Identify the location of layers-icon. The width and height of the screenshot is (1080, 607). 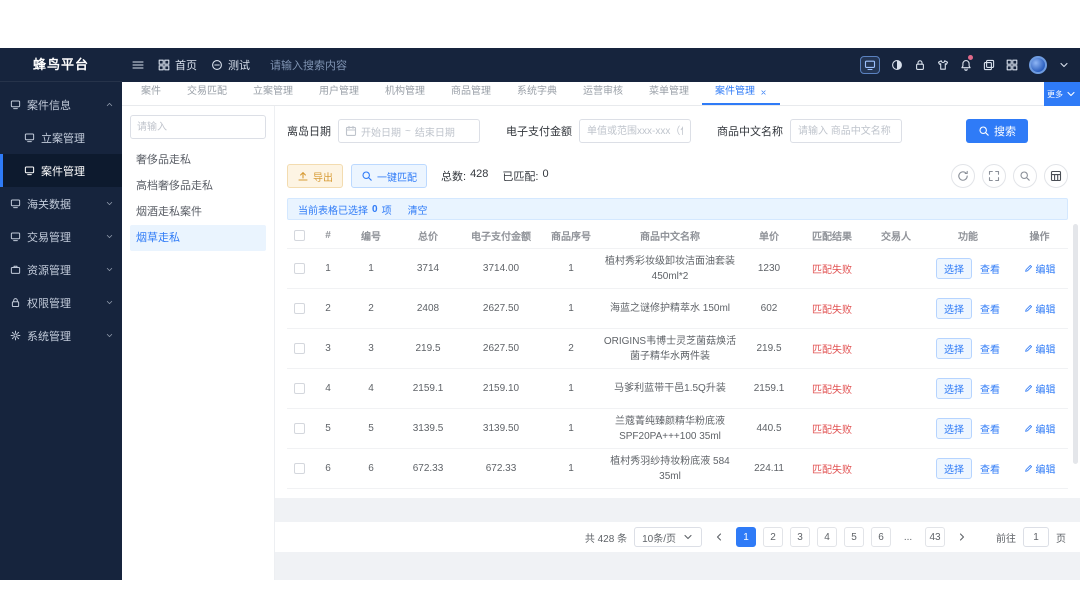
(989, 65).